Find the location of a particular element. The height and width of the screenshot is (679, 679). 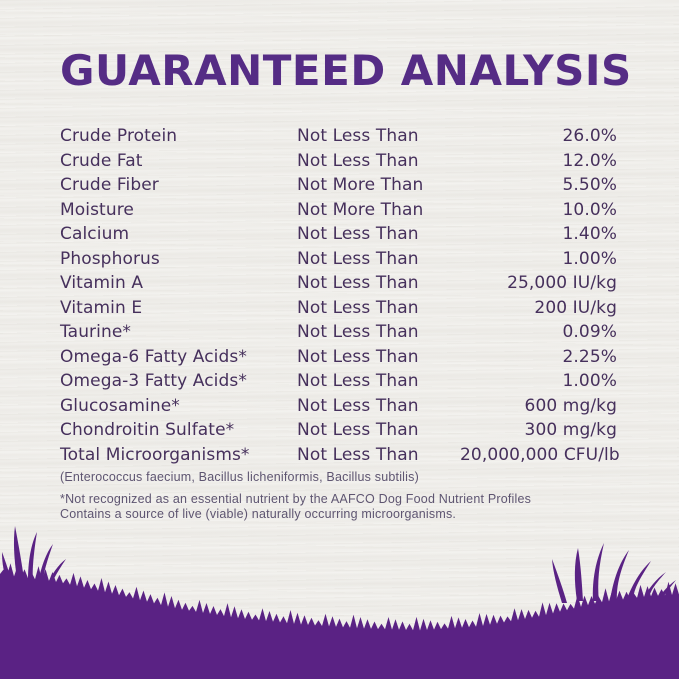

nutrient-name: Chondroitin Sulfate* is located at coordinates (147, 430).